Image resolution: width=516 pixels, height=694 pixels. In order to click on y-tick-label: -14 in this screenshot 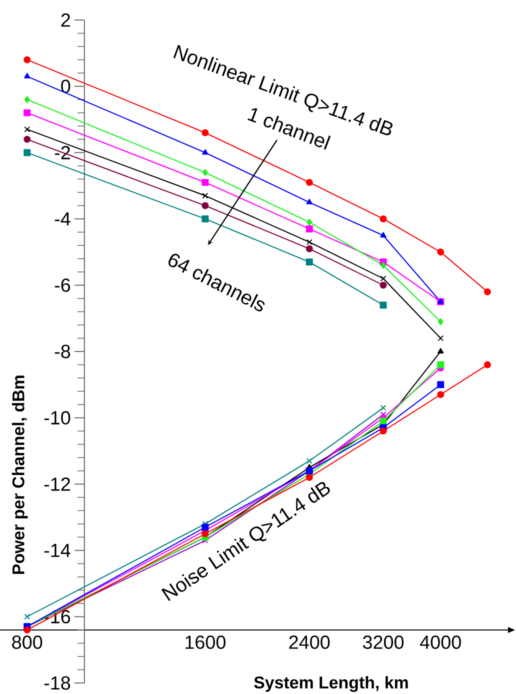, I will do `click(57, 550)`.